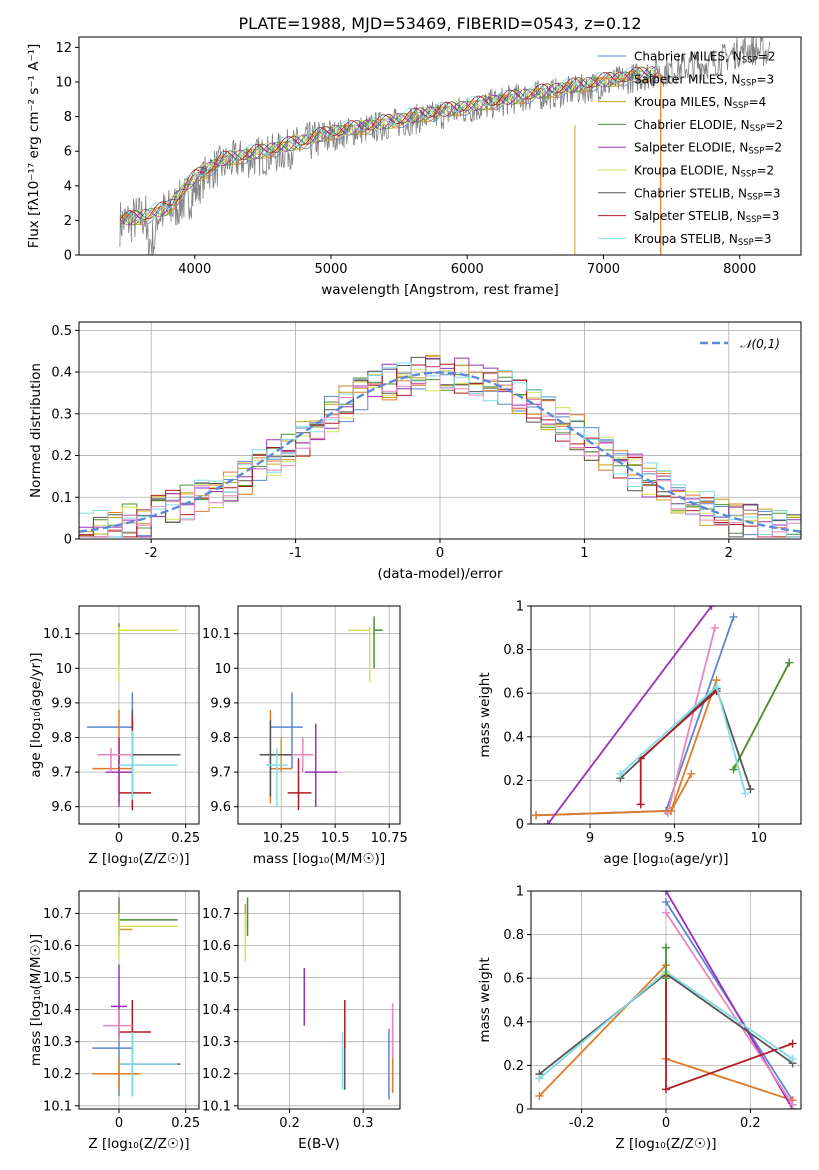 The height and width of the screenshot is (1170, 819). Describe the element at coordinates (61, 773) in the screenshot. I see `y-tick-label: 9.7` at that location.